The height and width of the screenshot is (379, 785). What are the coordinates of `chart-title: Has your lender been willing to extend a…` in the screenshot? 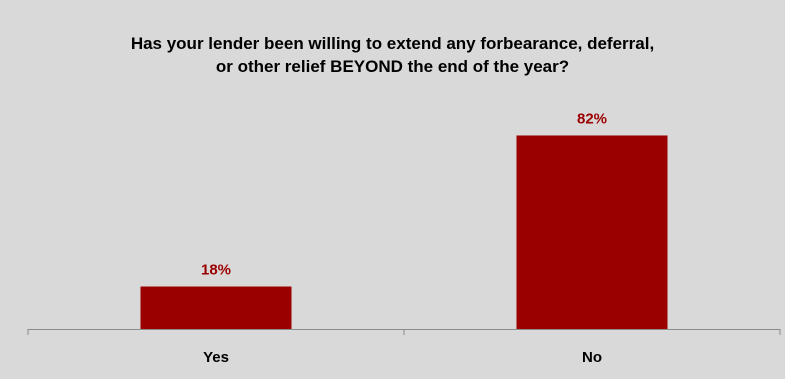 It's located at (392, 55).